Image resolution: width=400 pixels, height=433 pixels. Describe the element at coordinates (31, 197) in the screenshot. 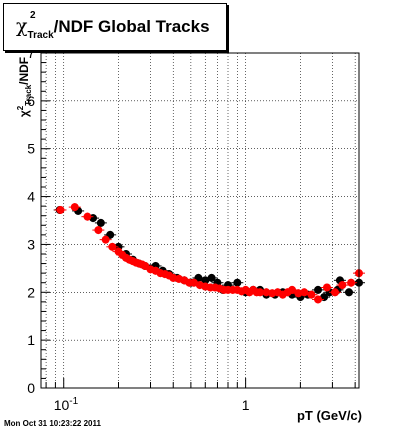

I see `y-tick-label: 4` at that location.